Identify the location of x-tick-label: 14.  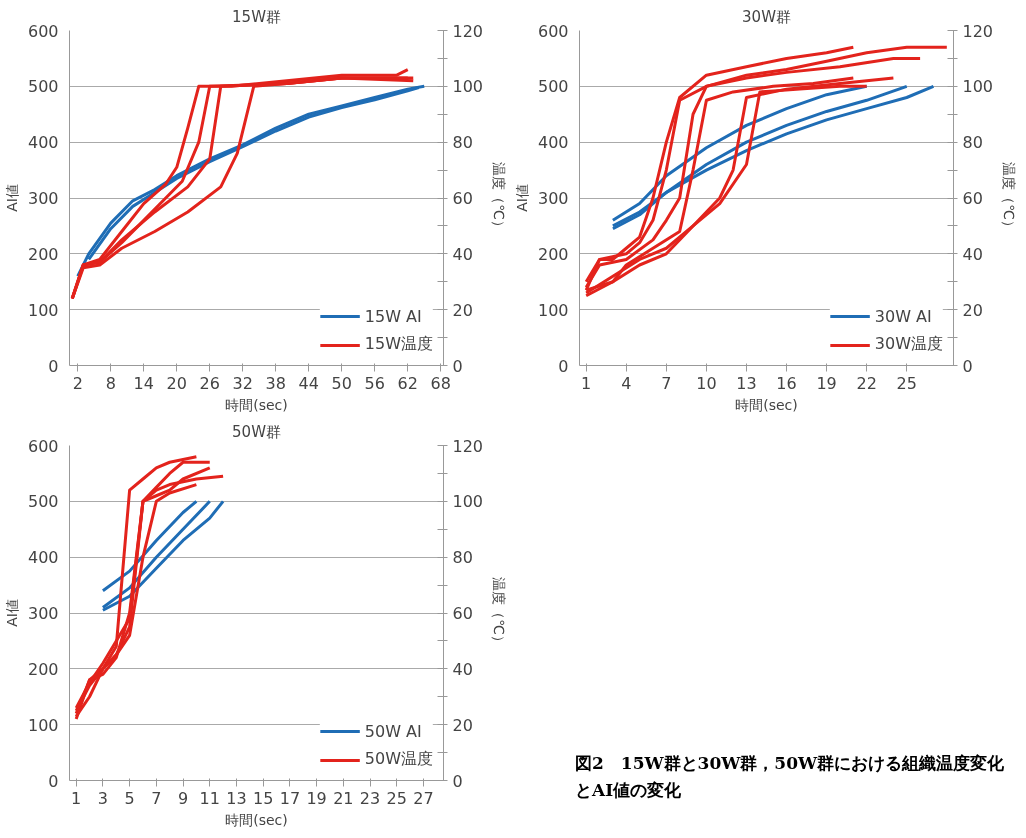
(143, 383).